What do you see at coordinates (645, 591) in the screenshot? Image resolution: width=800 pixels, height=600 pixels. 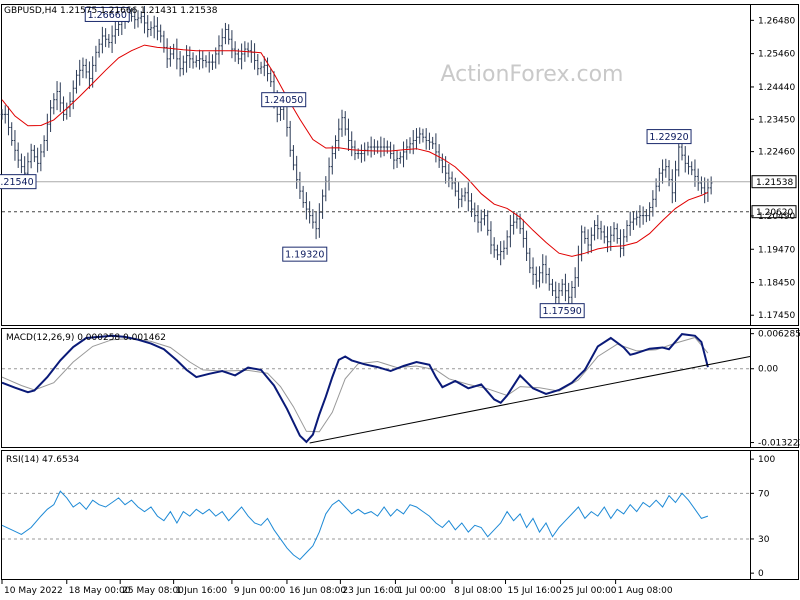 I see `x-tick-label: 1 Aug 08:00` at bounding box center [645, 591].